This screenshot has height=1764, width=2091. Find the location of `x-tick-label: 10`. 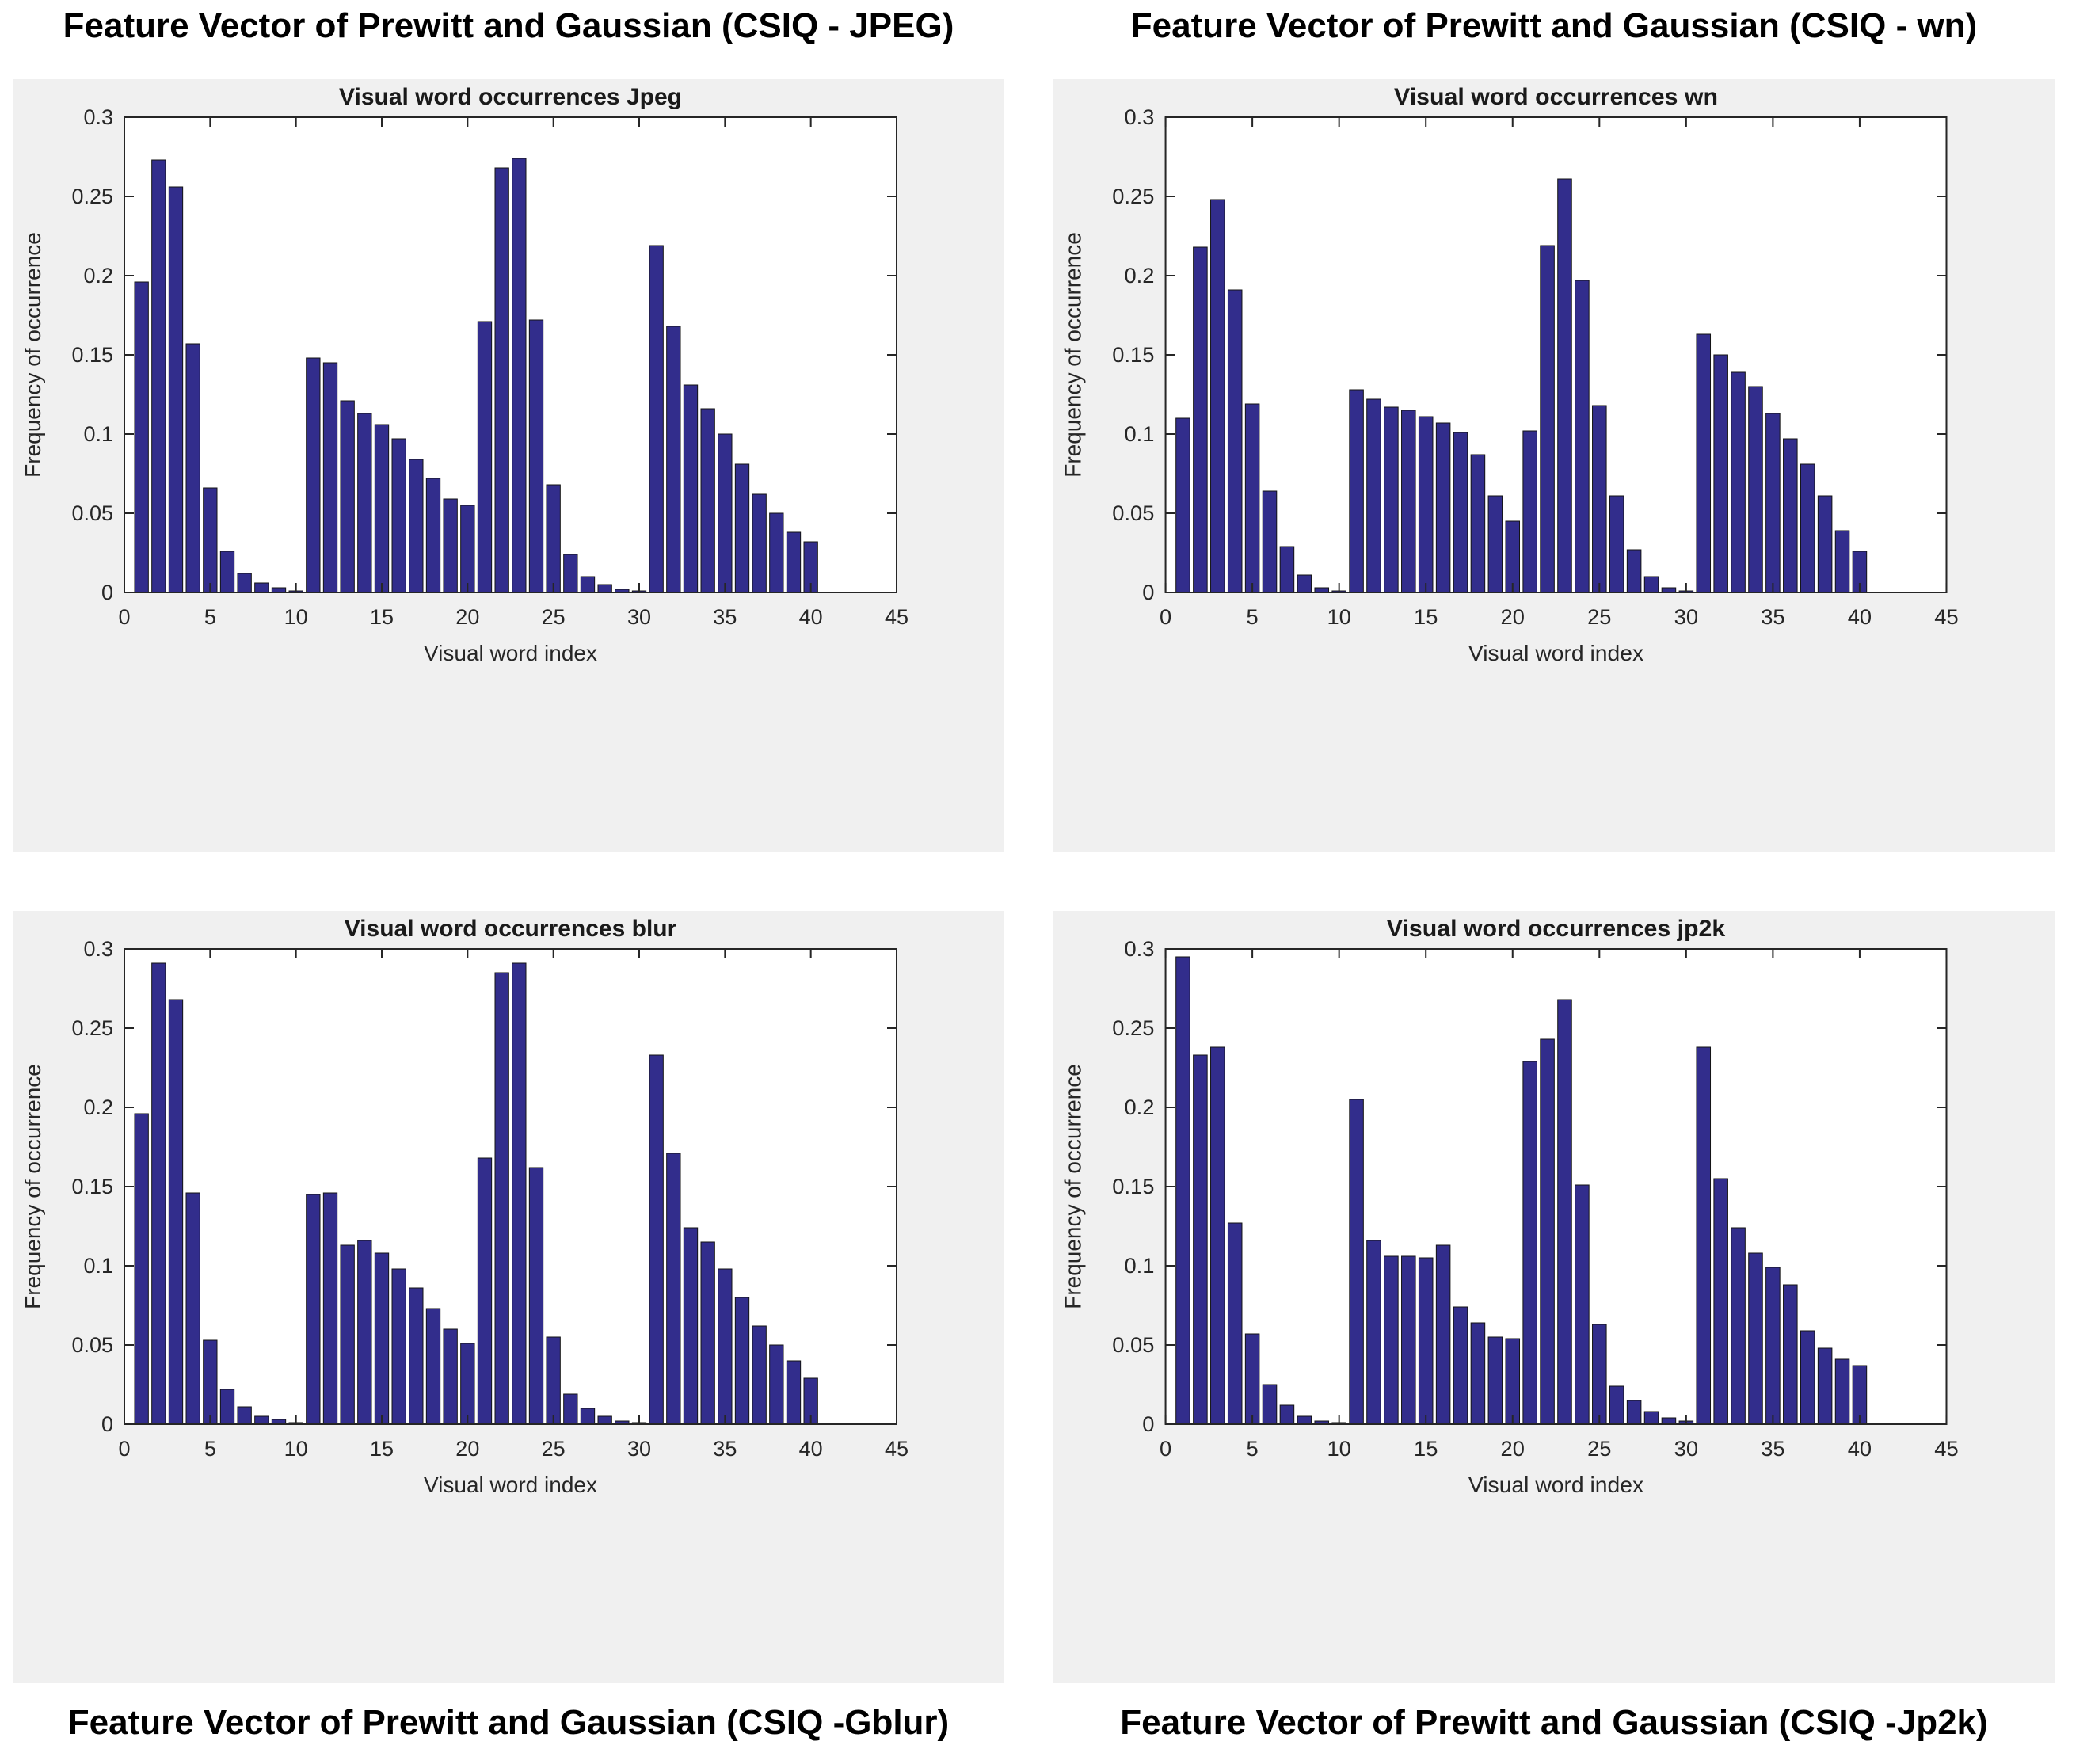

x-tick-label: 10 is located at coordinates (1338, 1449).